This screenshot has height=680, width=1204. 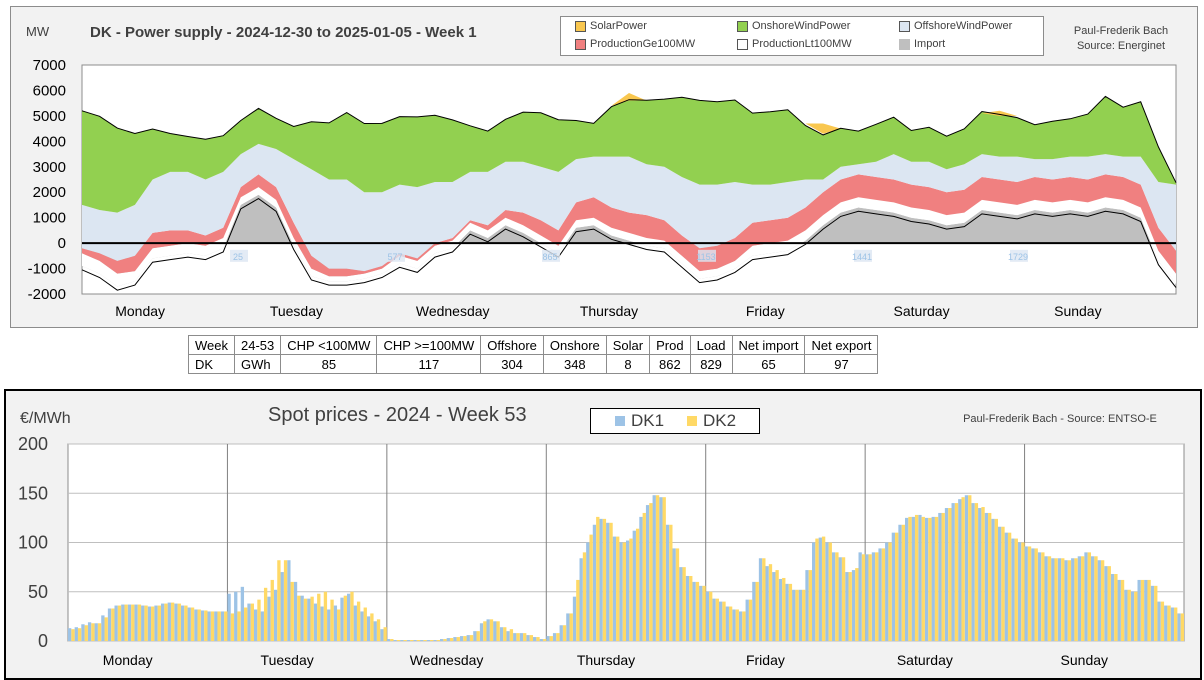 What do you see at coordinates (429, 364) in the screenshot?
I see `summary-cell: 117` at bounding box center [429, 364].